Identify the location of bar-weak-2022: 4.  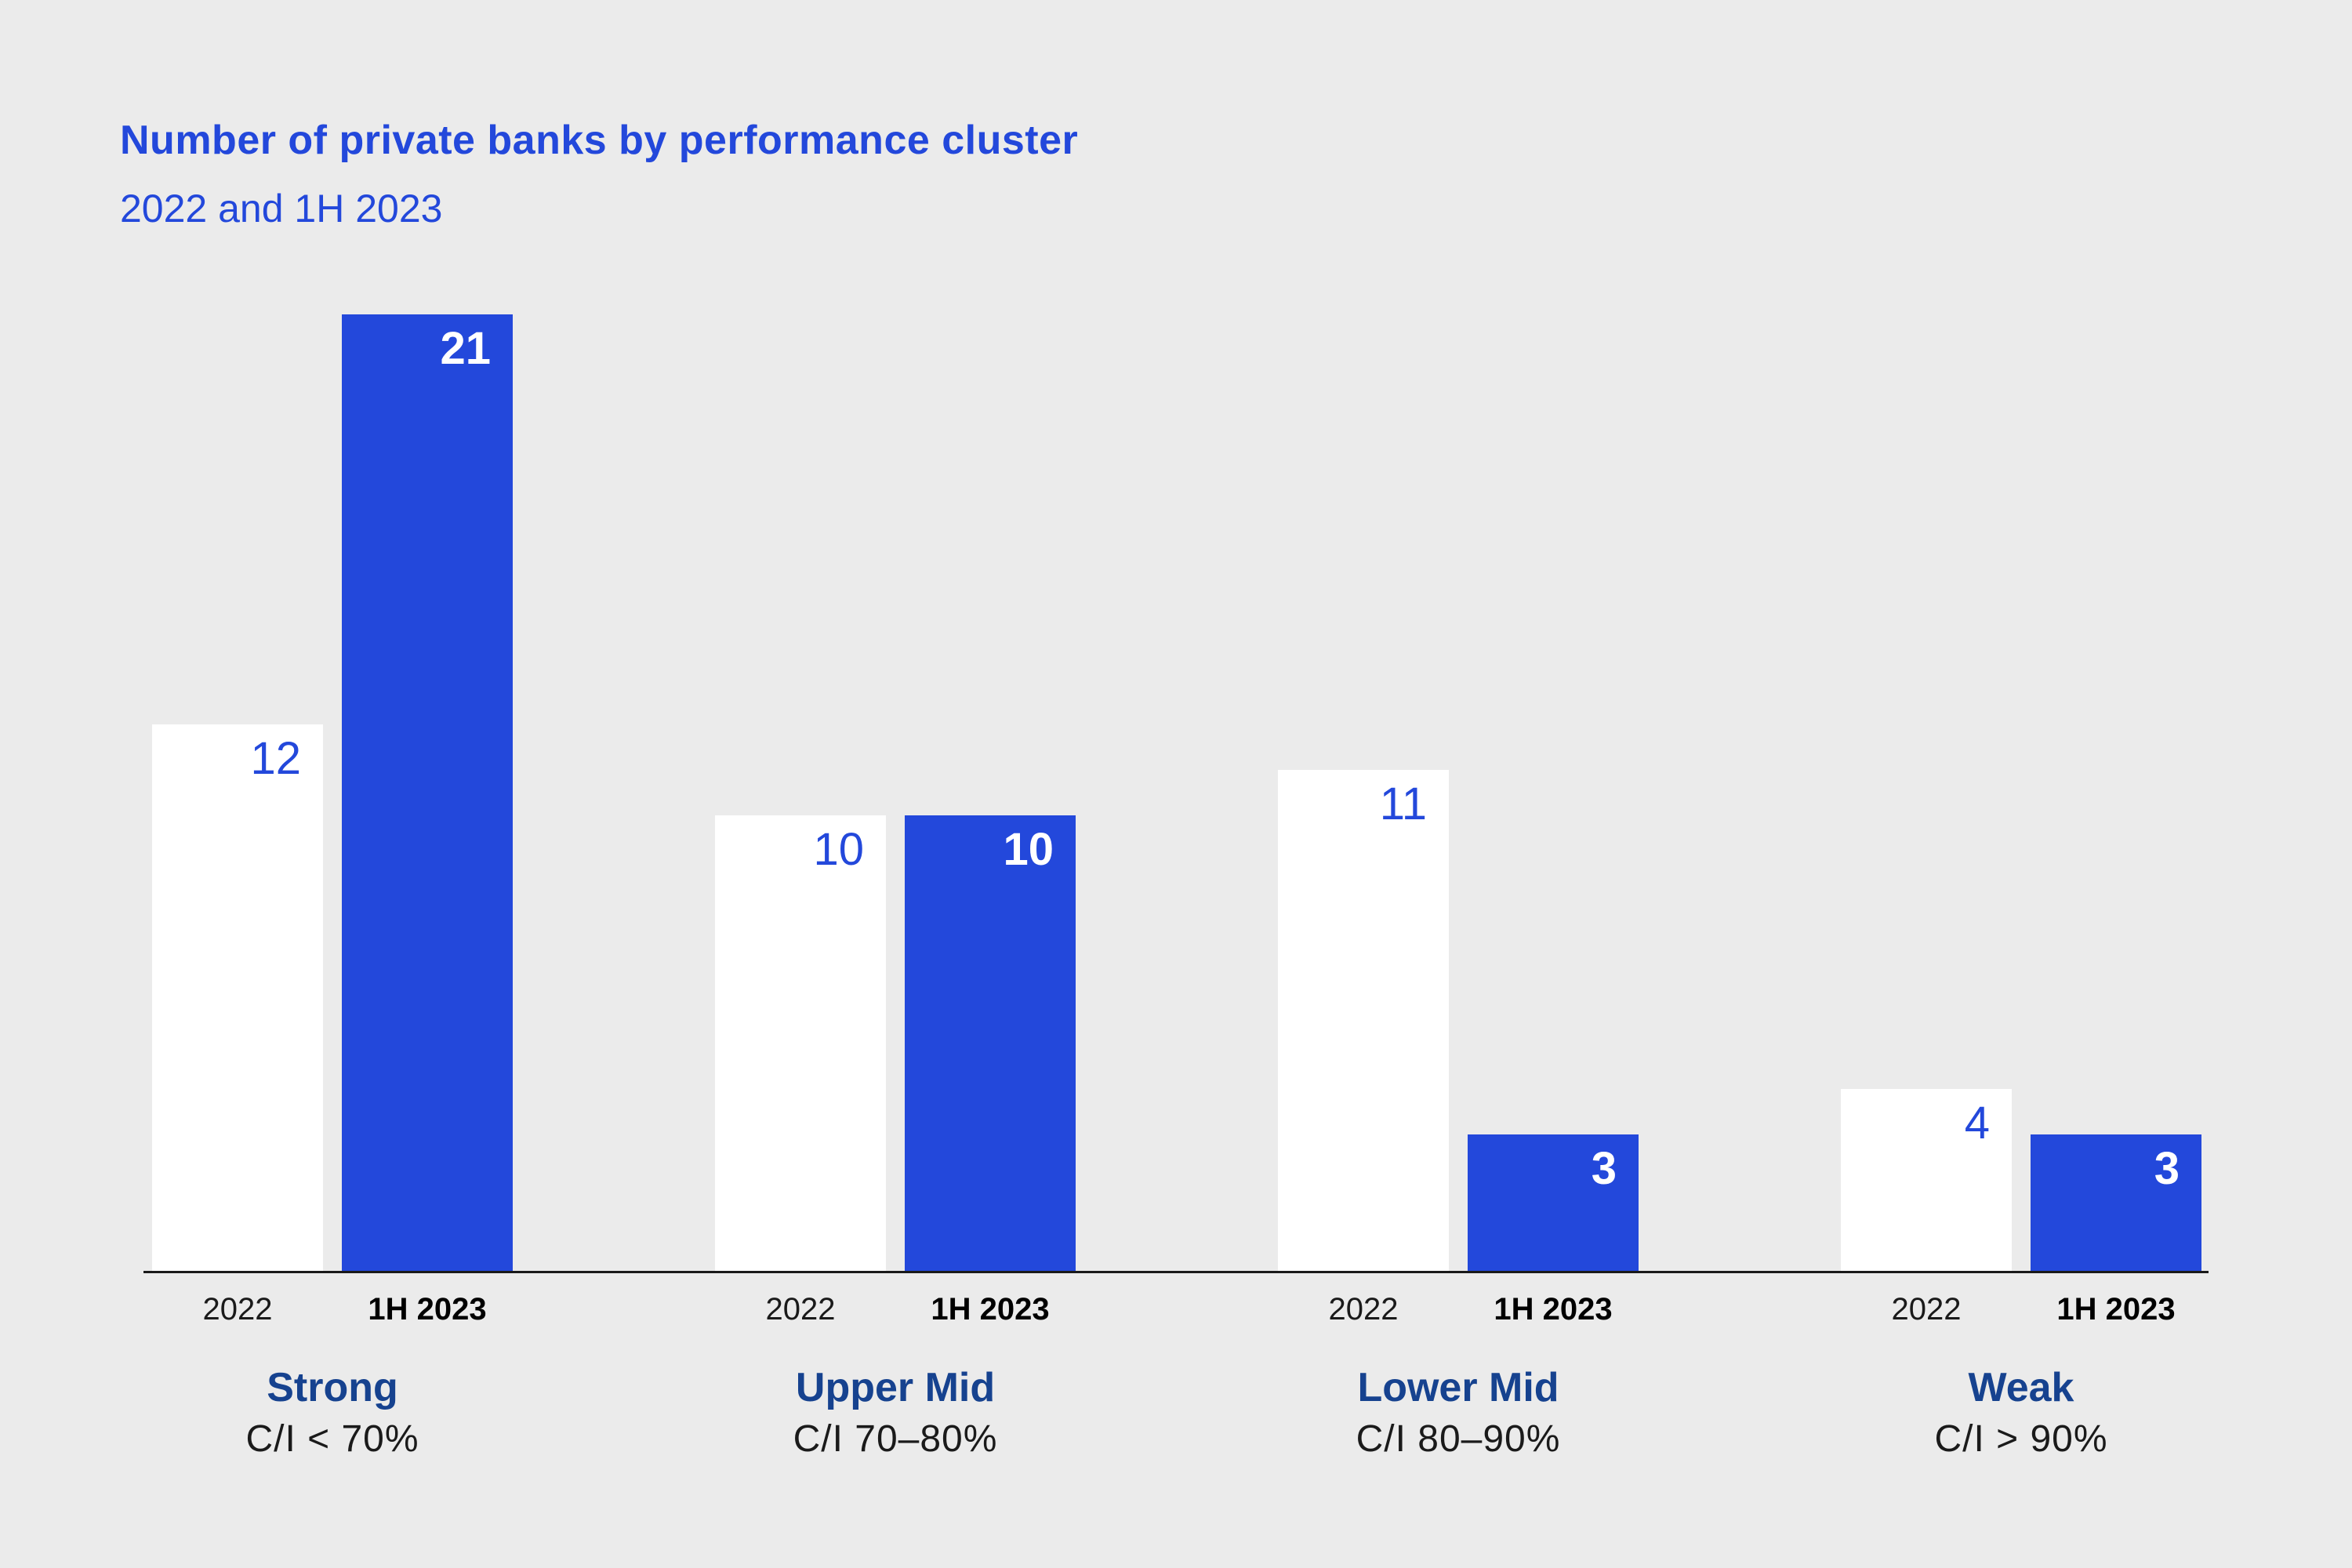
(1926, 1180).